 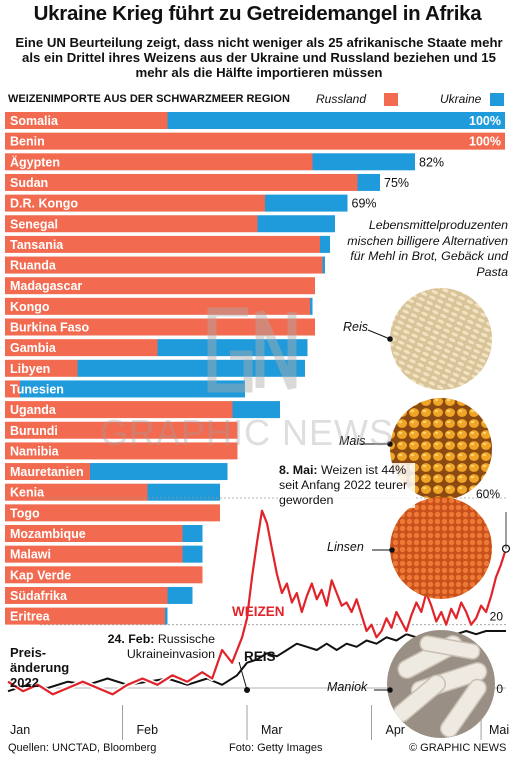 I want to click on bar-label-togo: Togo, so click(x=25, y=513).